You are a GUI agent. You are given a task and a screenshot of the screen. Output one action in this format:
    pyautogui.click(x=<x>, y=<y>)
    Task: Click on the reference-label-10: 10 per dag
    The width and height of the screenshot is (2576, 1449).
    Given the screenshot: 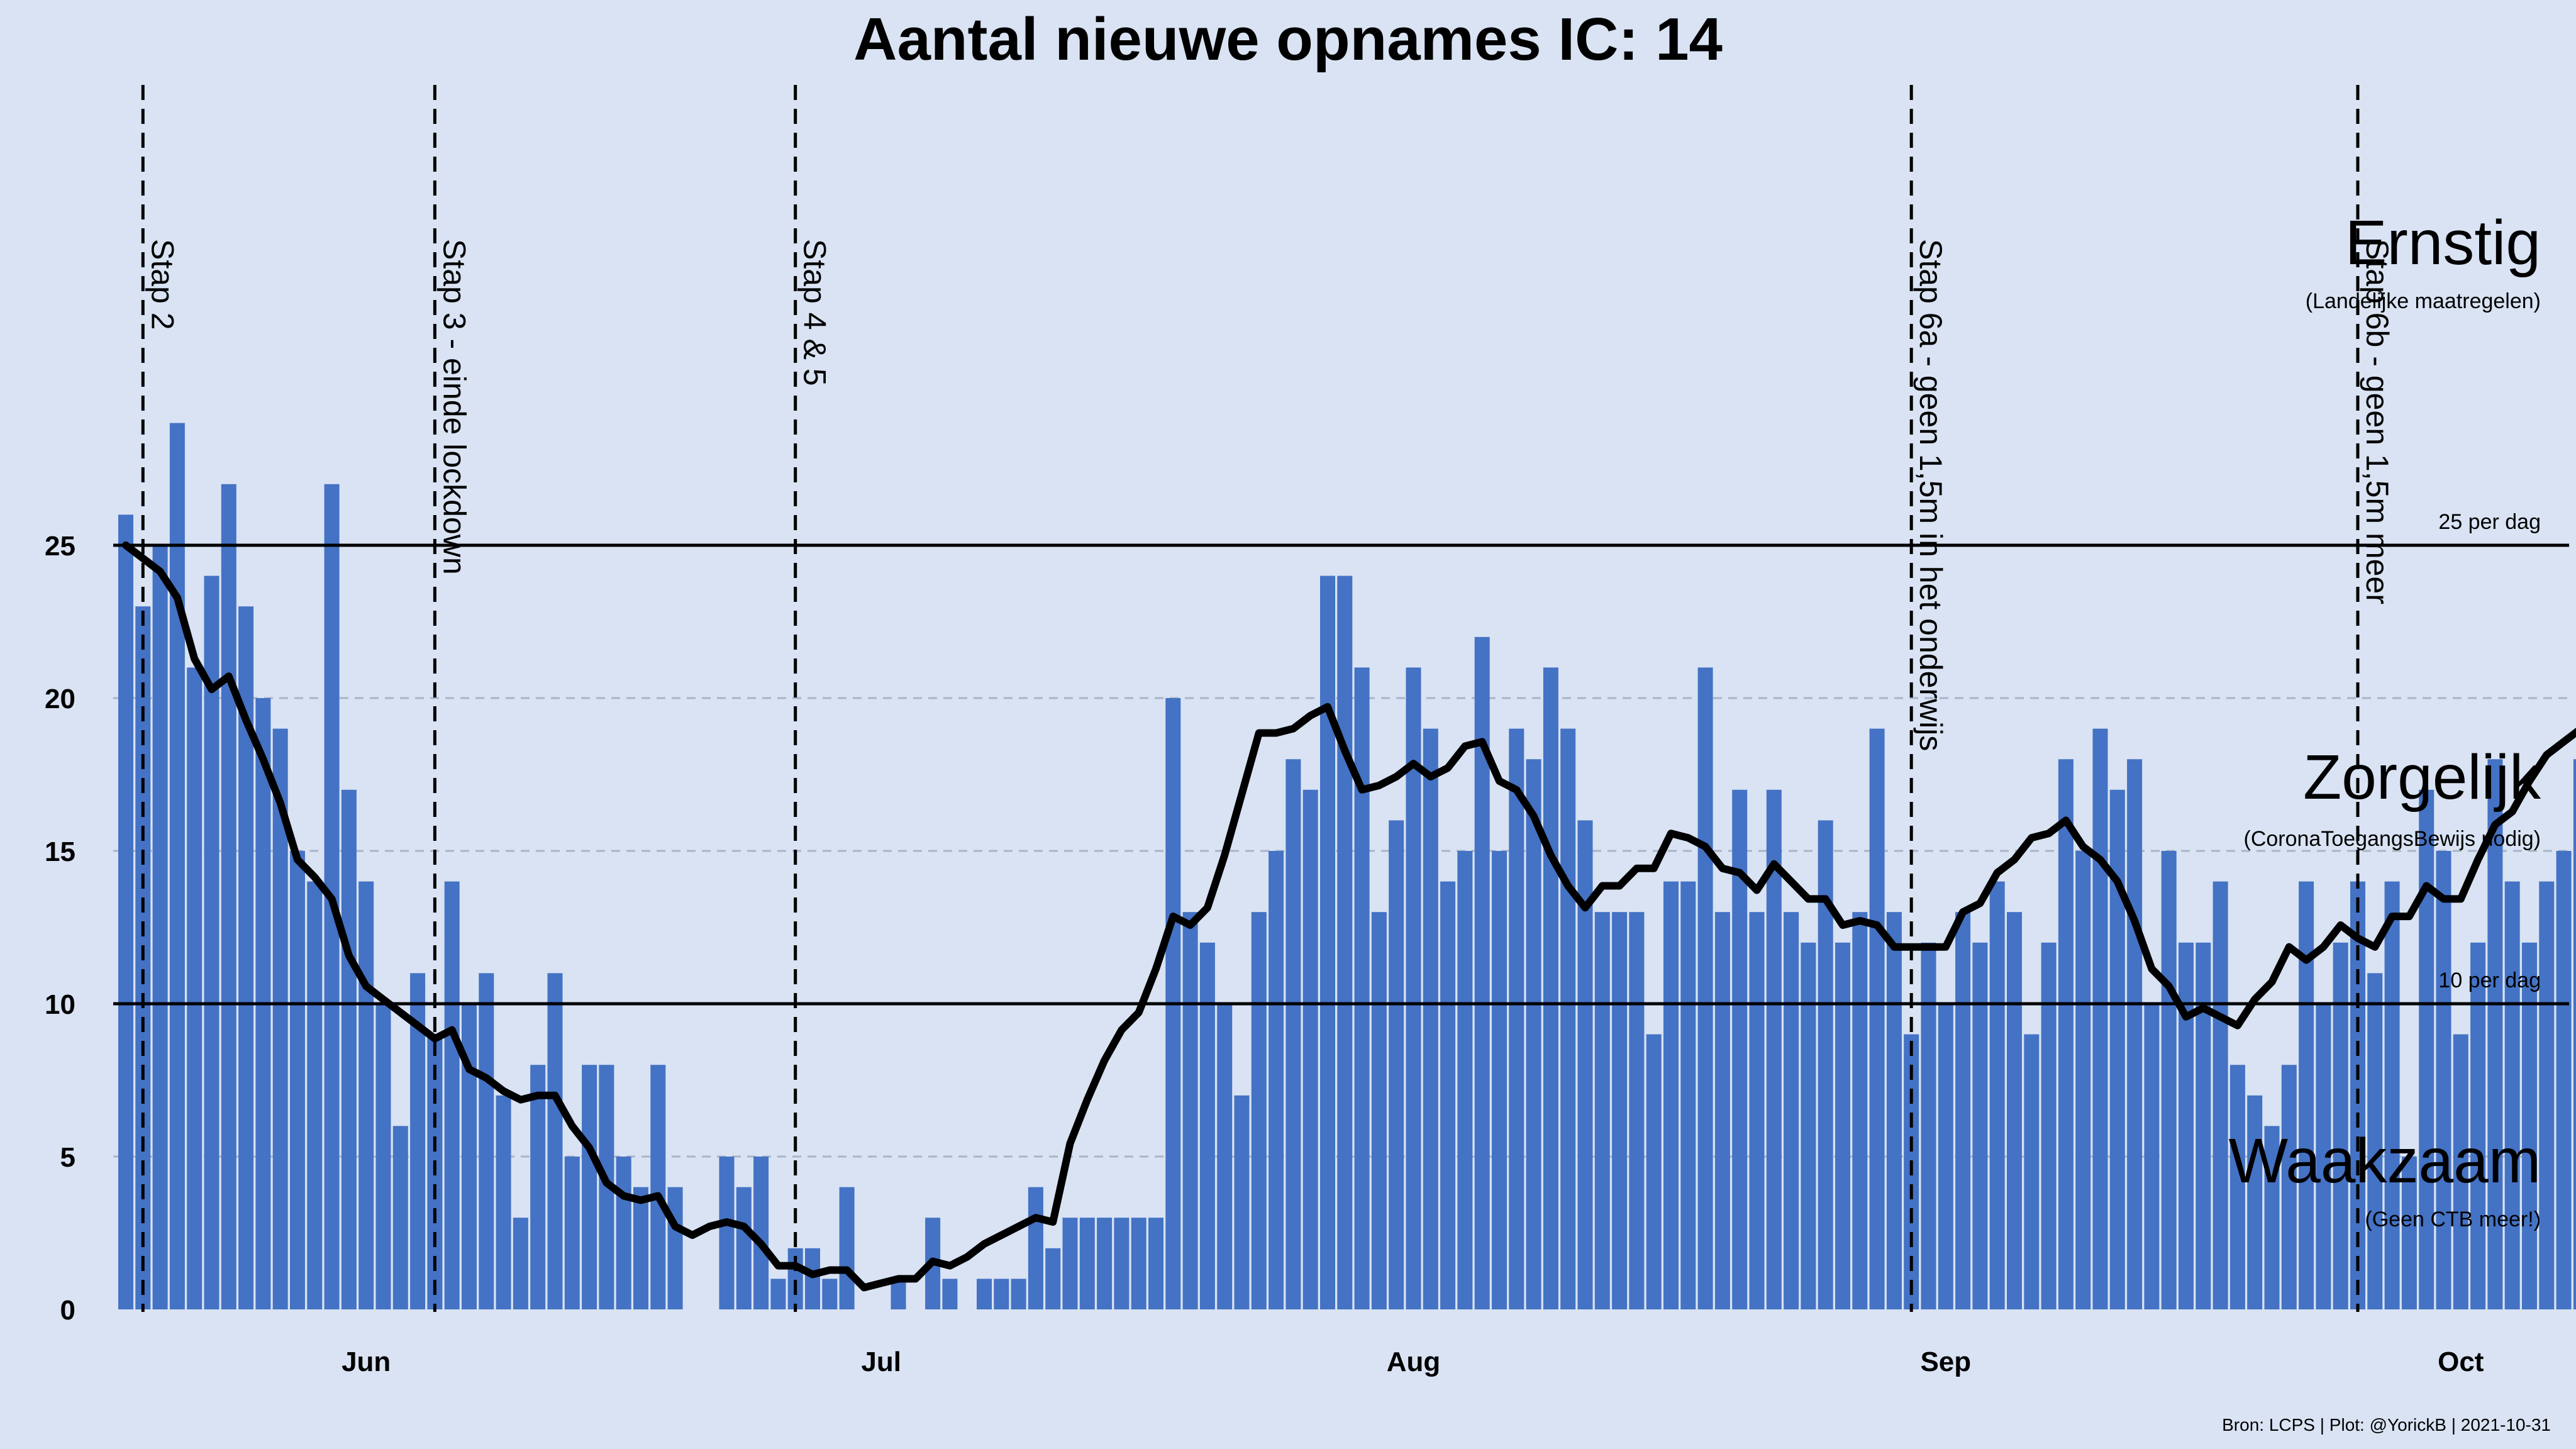 What is the action you would take?
    pyautogui.click(x=2489, y=980)
    